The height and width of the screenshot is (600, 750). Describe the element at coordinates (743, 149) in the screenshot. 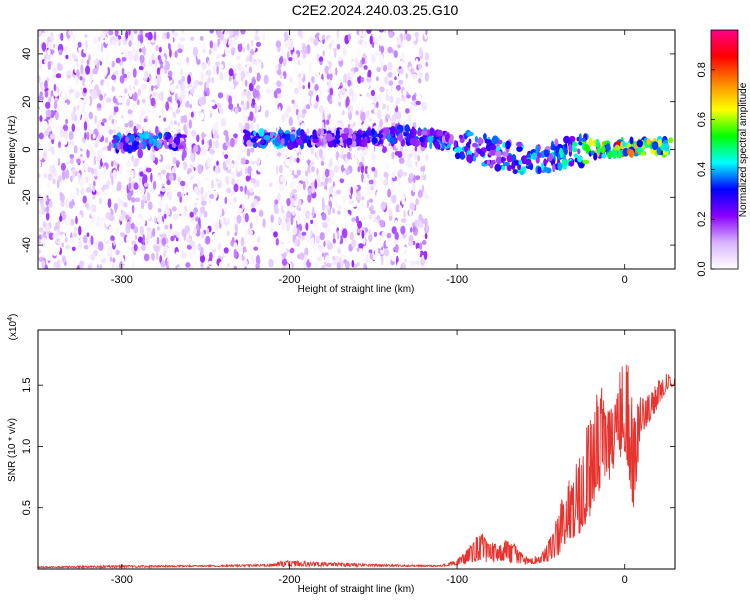

I see `colorbar-label: Normalized spectral amplitude` at that location.